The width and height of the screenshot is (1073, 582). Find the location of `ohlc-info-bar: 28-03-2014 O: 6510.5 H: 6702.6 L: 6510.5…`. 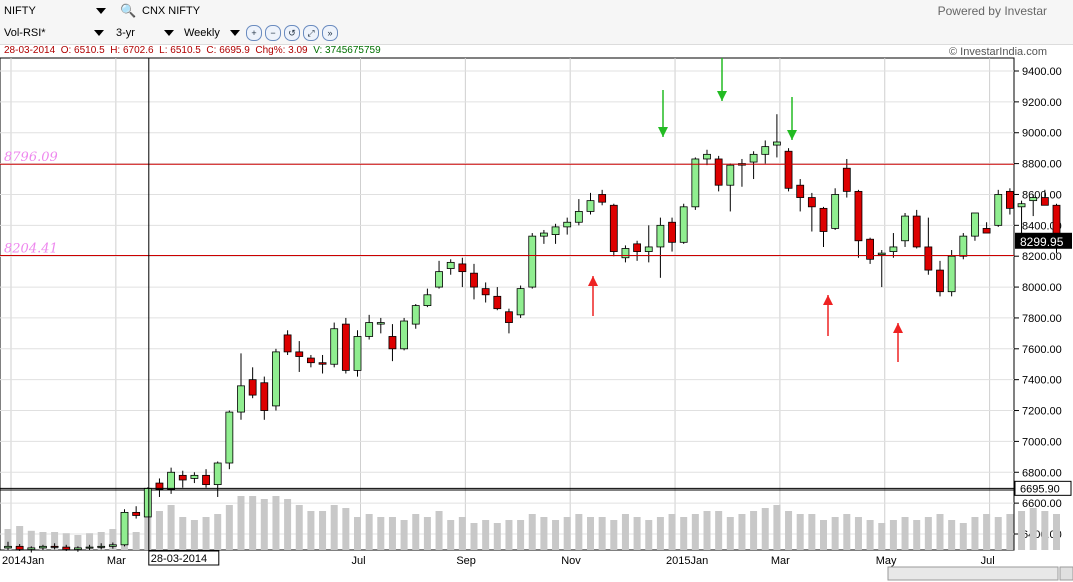

ohlc-info-bar: 28-03-2014 O: 6510.5 H: 6702.6 L: 6510.5… is located at coordinates (192, 51).